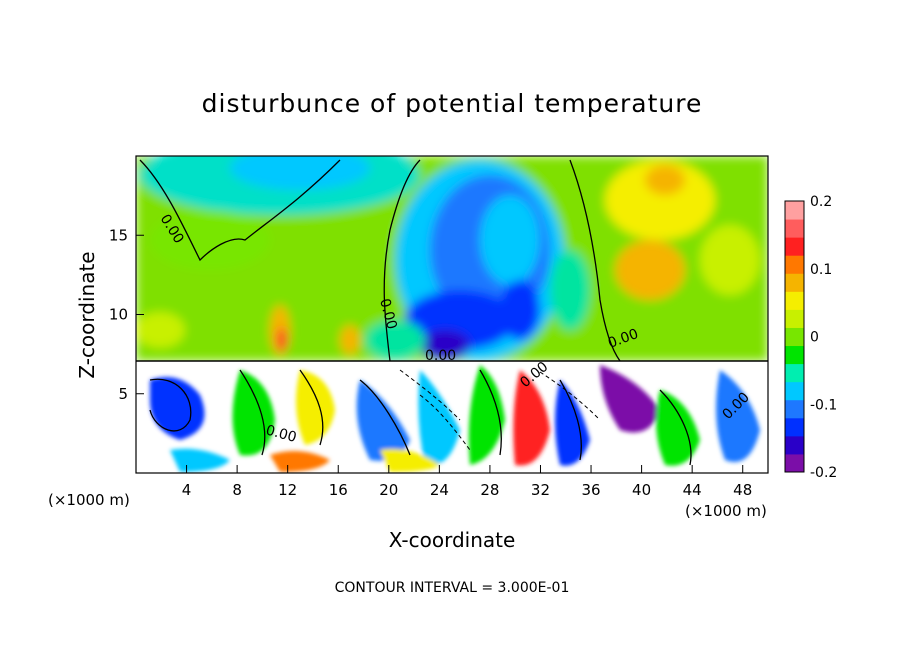  Describe the element at coordinates (590, 490) in the screenshot. I see `x-tick-label: 36` at that location.